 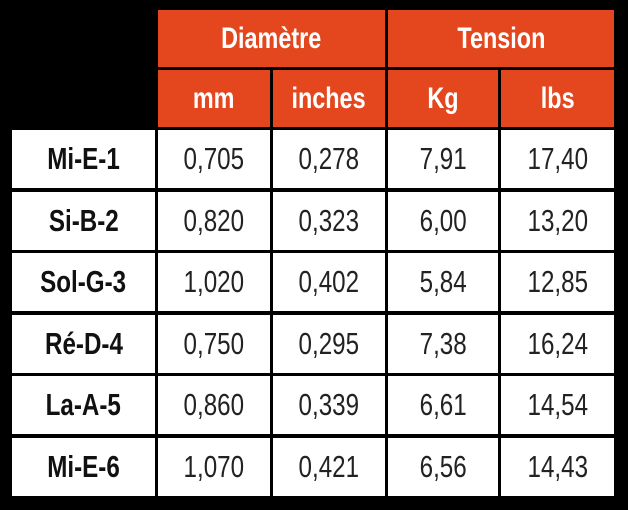 I want to click on value-cell: 0,860, so click(x=214, y=405).